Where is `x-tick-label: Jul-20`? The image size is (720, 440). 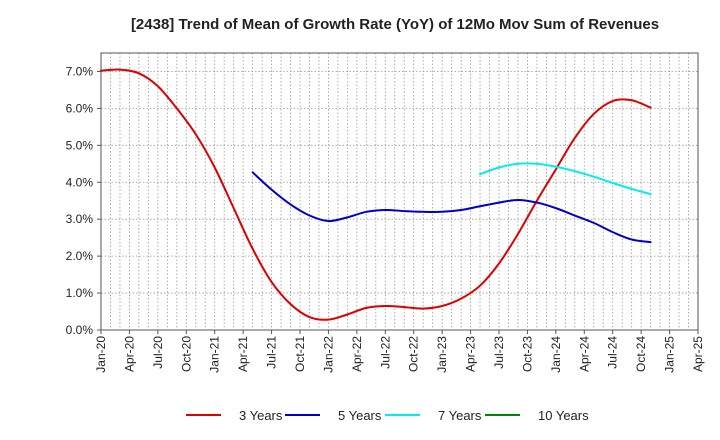
x-tick-label: Jul-20 is located at coordinates (158, 352).